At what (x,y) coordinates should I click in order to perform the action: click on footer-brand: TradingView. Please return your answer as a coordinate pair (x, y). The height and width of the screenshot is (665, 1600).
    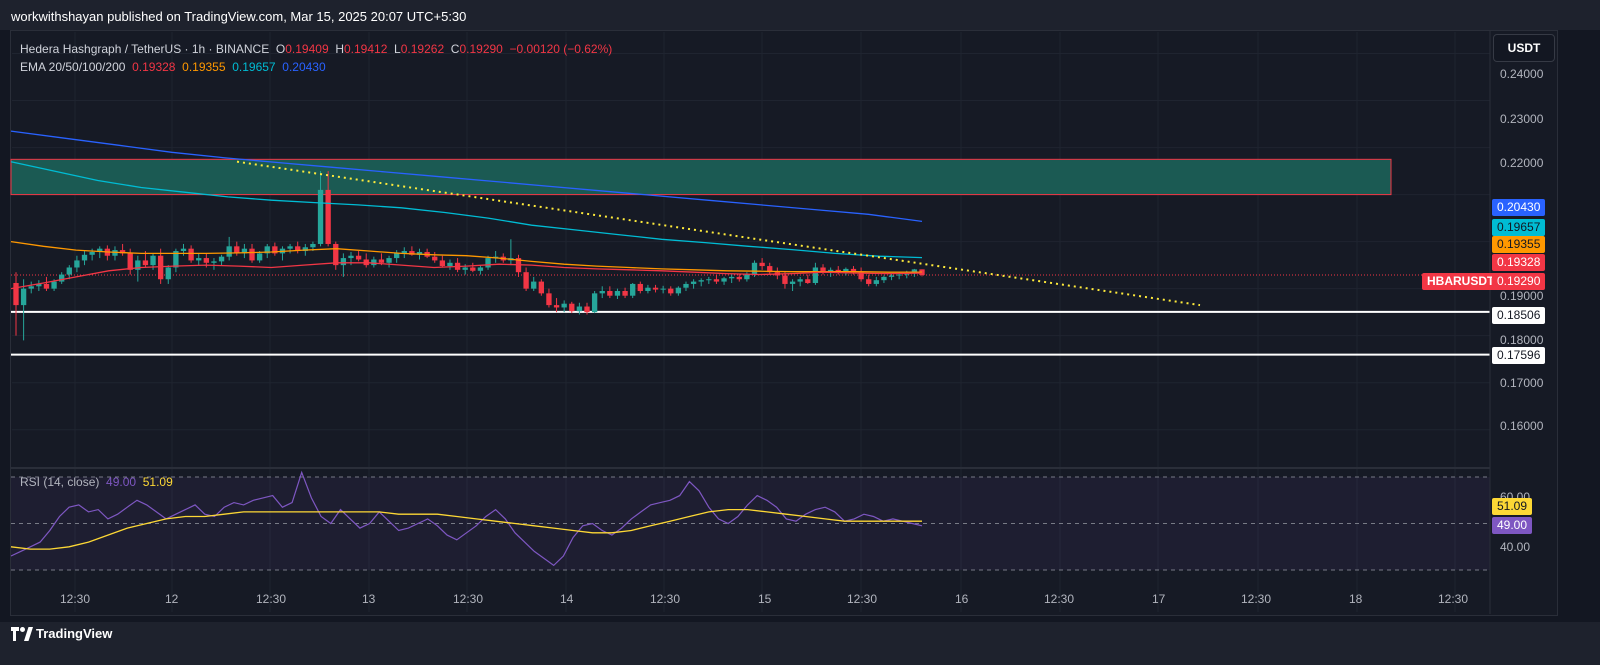
    Looking at the image, I should click on (74, 633).